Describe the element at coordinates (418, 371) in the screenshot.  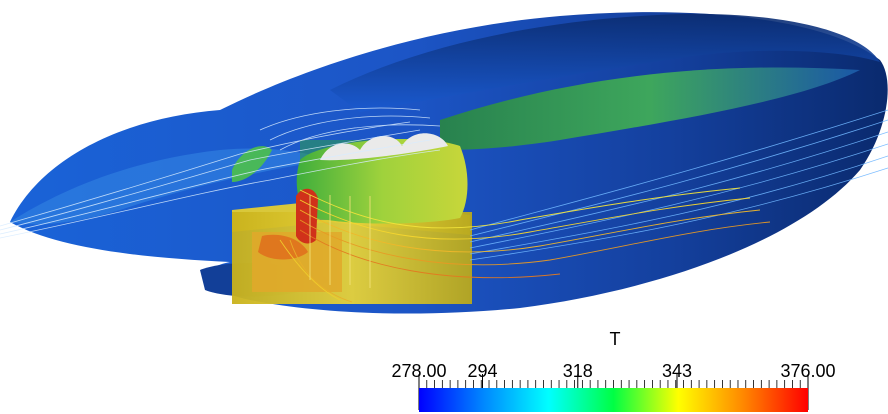
I see `scalar-bar-min-label: 278.00` at that location.